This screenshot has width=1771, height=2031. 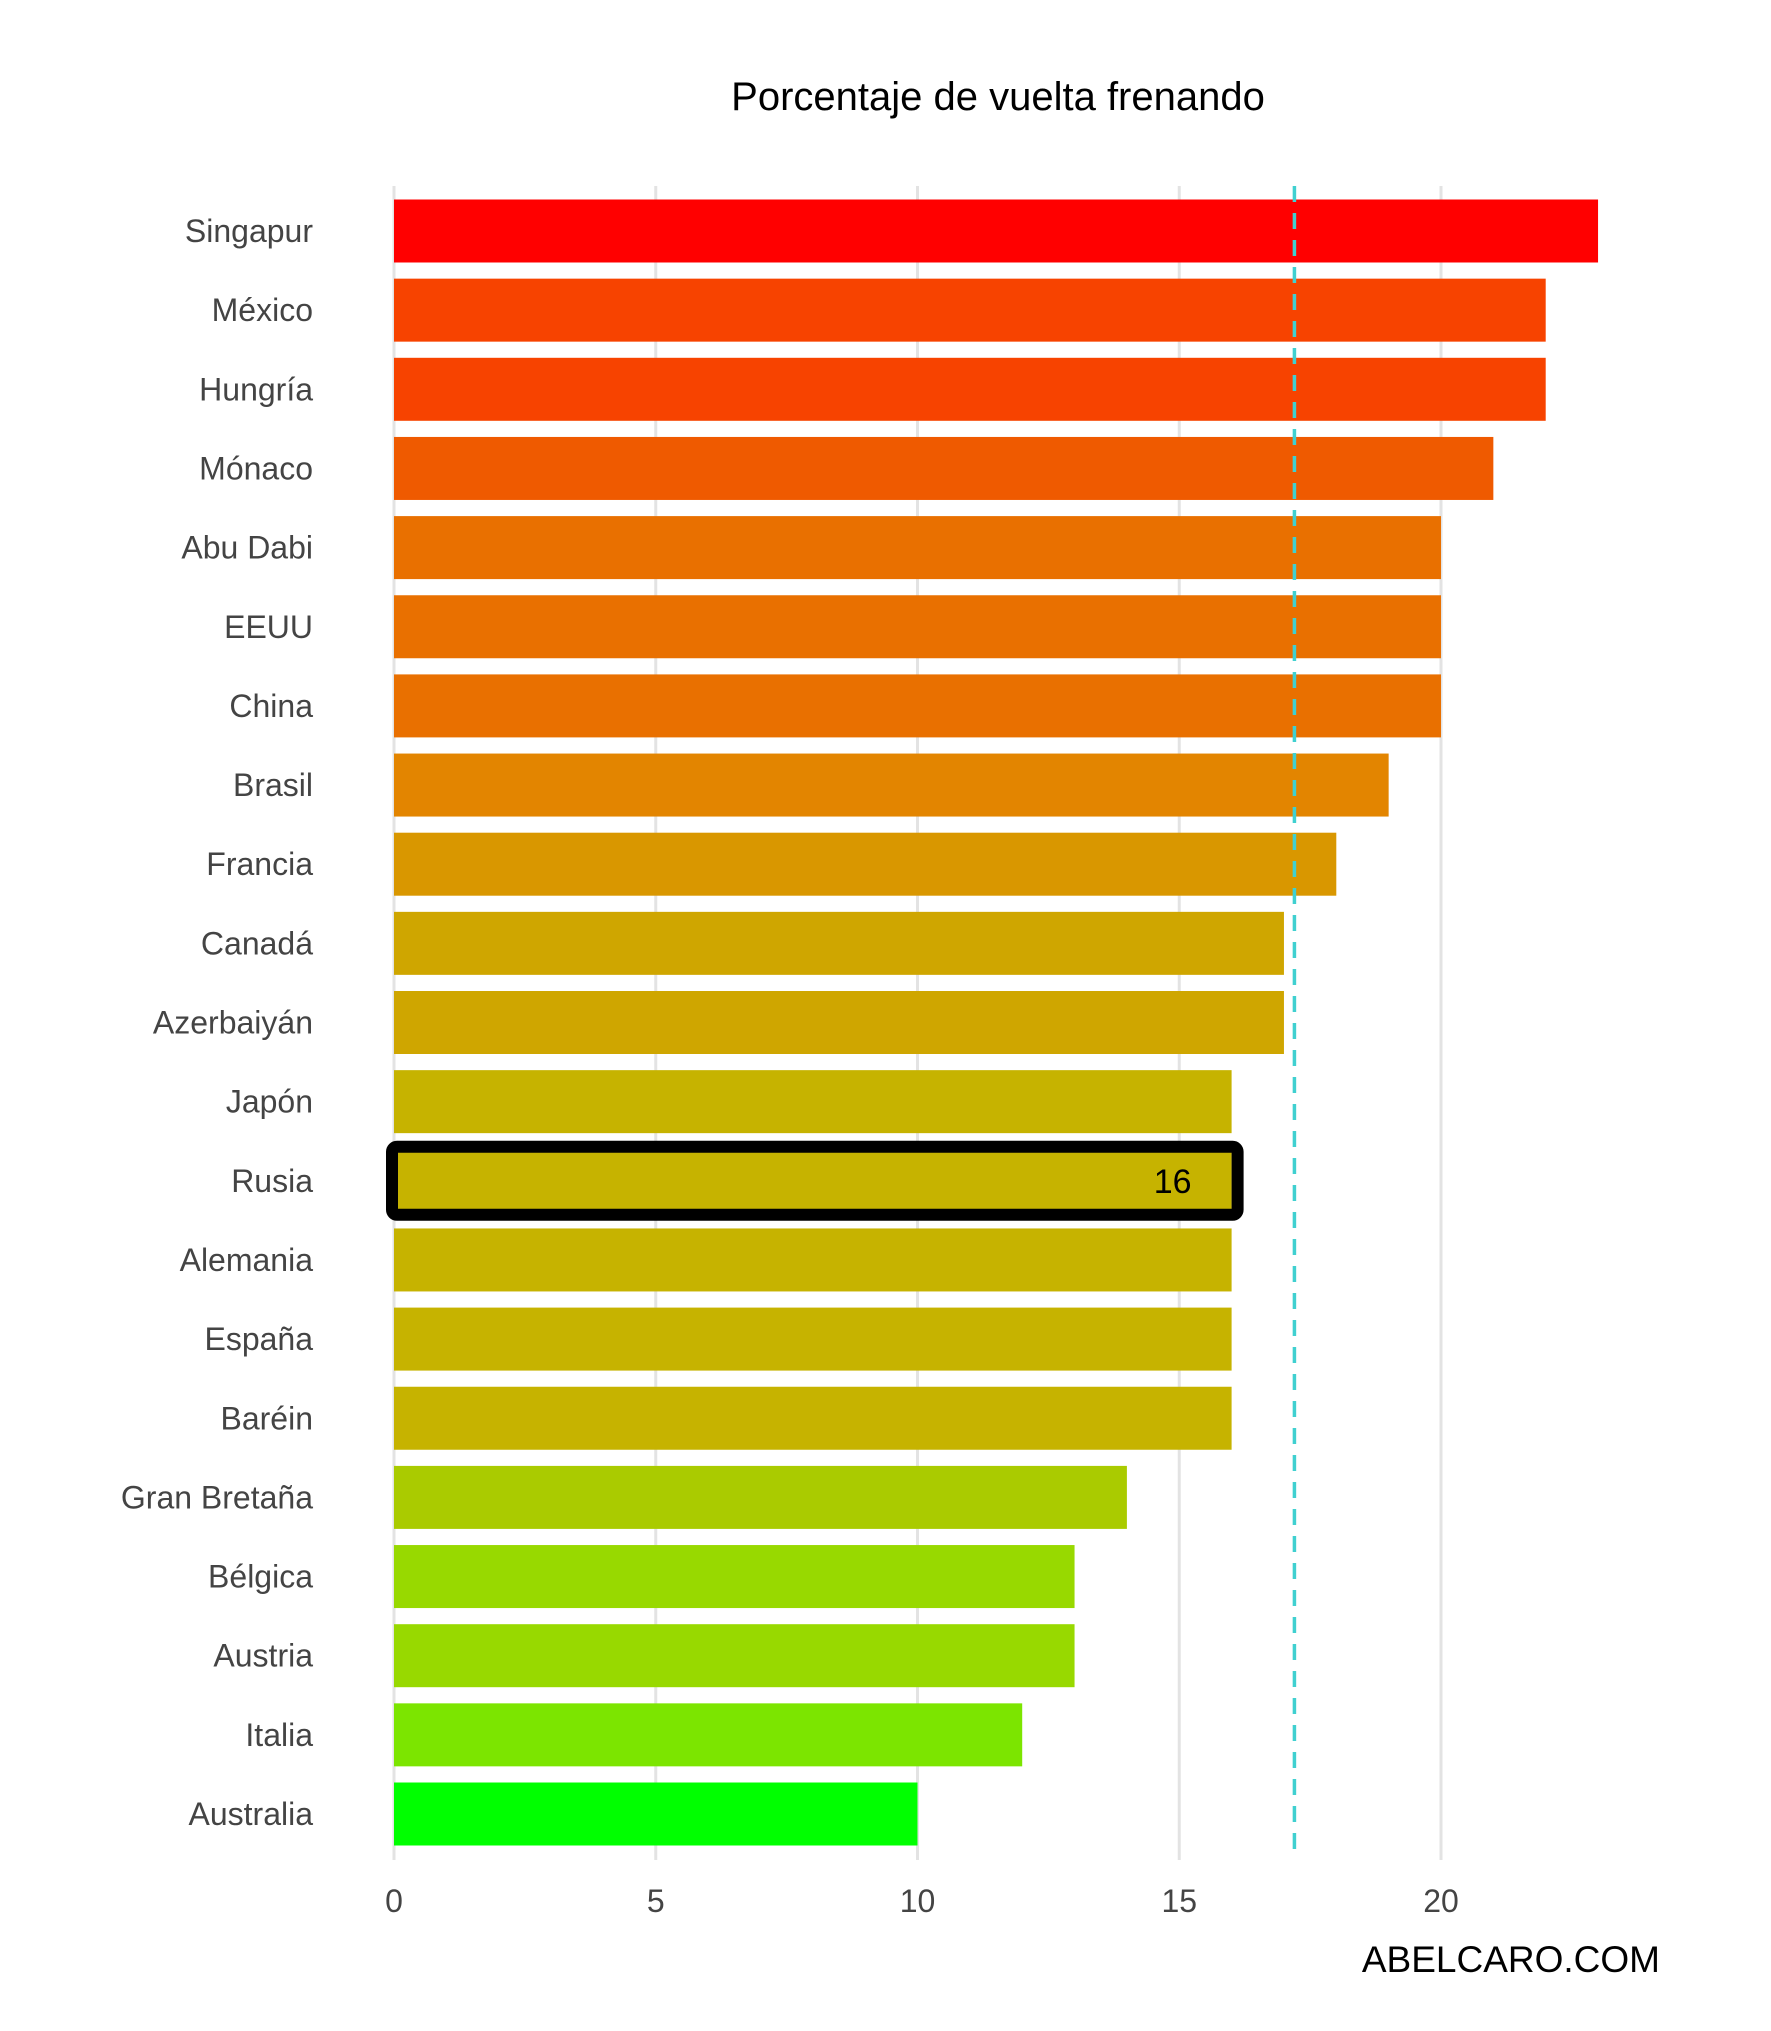 What do you see at coordinates (272, 1181) in the screenshot?
I see `category-label-rusia: Rusia` at bounding box center [272, 1181].